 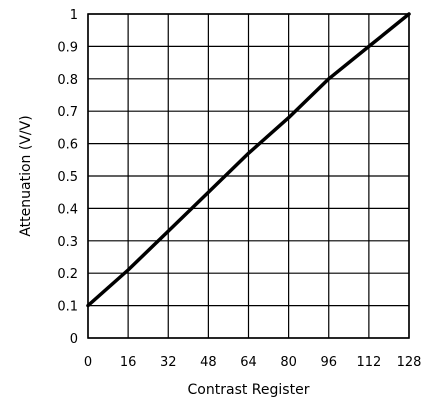 I want to click on y-tick-label-10: 1, so click(x=74, y=15).